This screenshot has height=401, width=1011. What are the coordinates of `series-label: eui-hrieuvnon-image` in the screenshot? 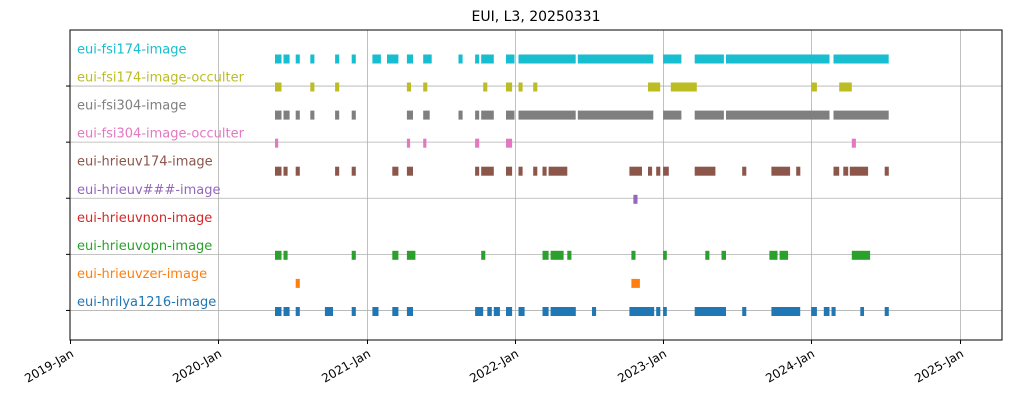 It's located at (144, 218).